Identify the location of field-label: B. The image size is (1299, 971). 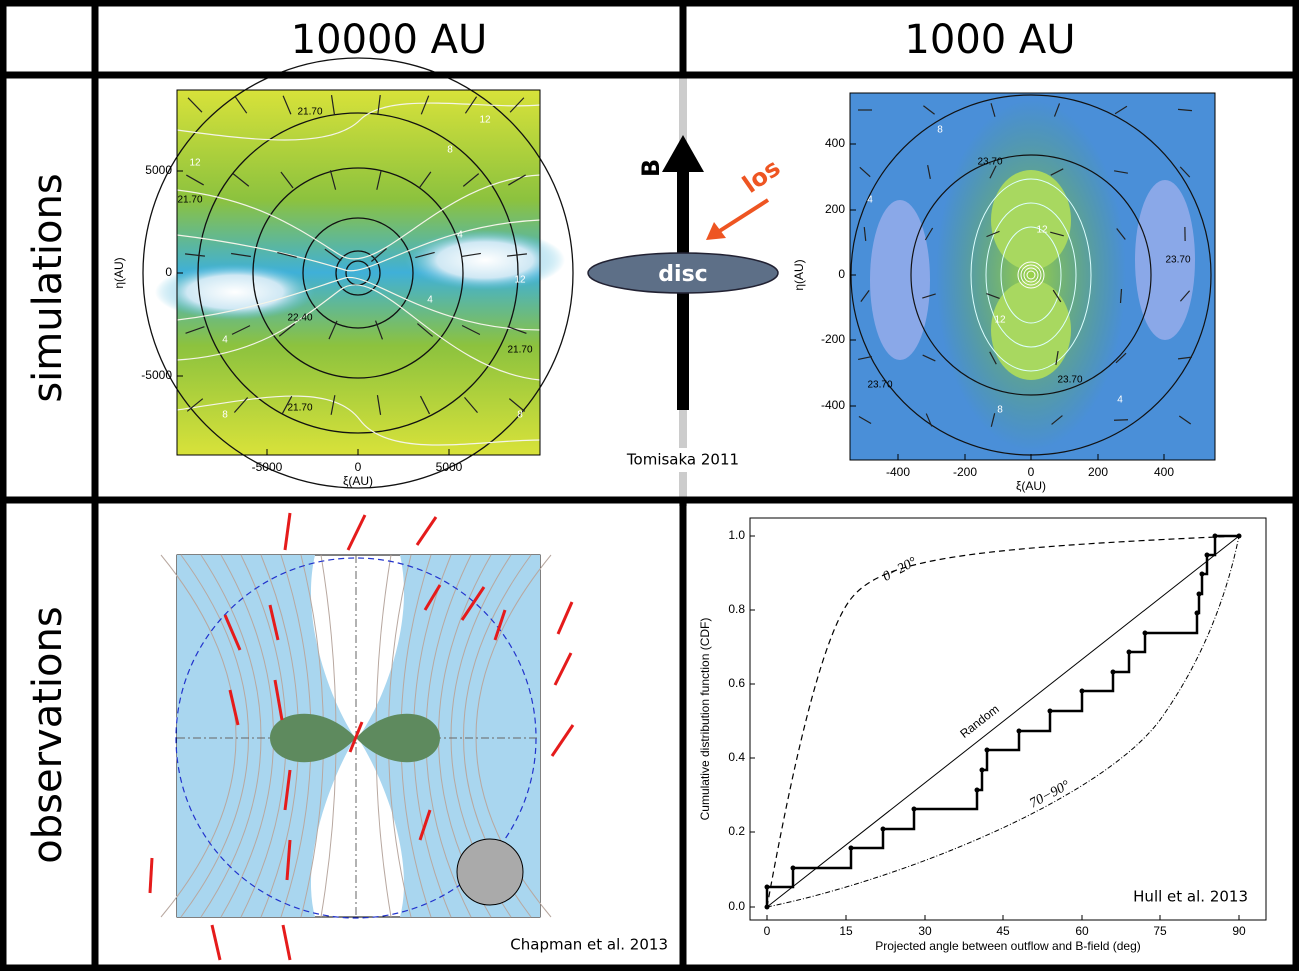
(651, 168).